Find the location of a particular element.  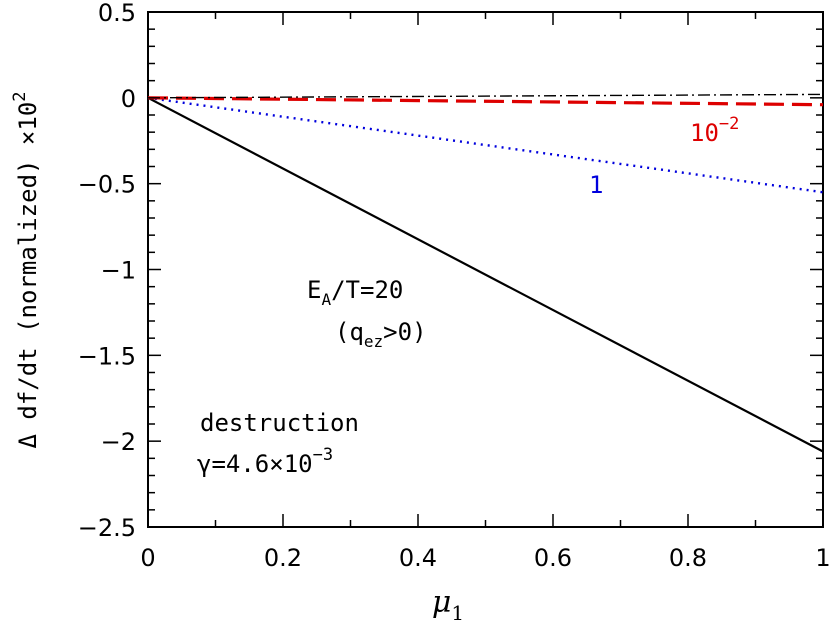

y-tick-labels: 0.5 0 −0.5 −1 −1.5 −2 −2.5 is located at coordinates (107, 271).